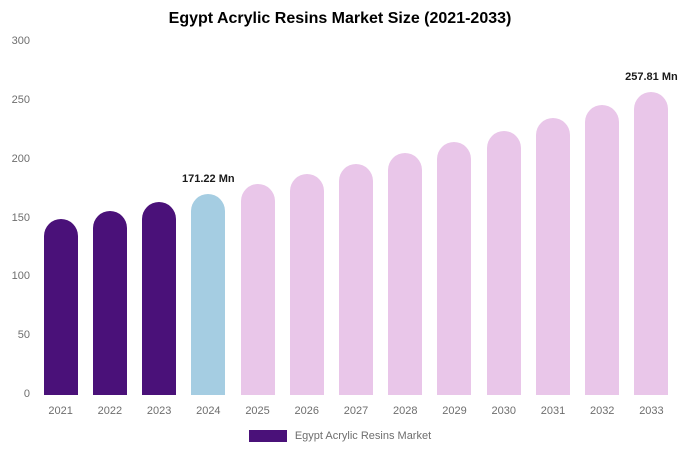 The height and width of the screenshot is (450, 680). Describe the element at coordinates (602, 411) in the screenshot. I see `x-axis-label: 2032` at that location.